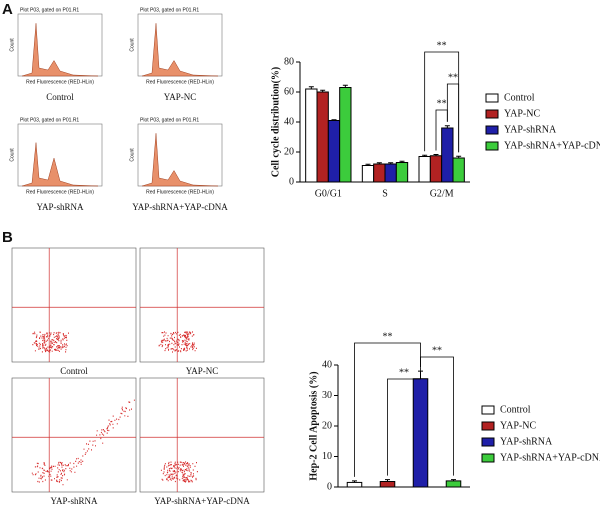 Image resolution: width=600 pixels, height=508 pixels. I want to click on y-tick-label: 80, so click(289, 61).